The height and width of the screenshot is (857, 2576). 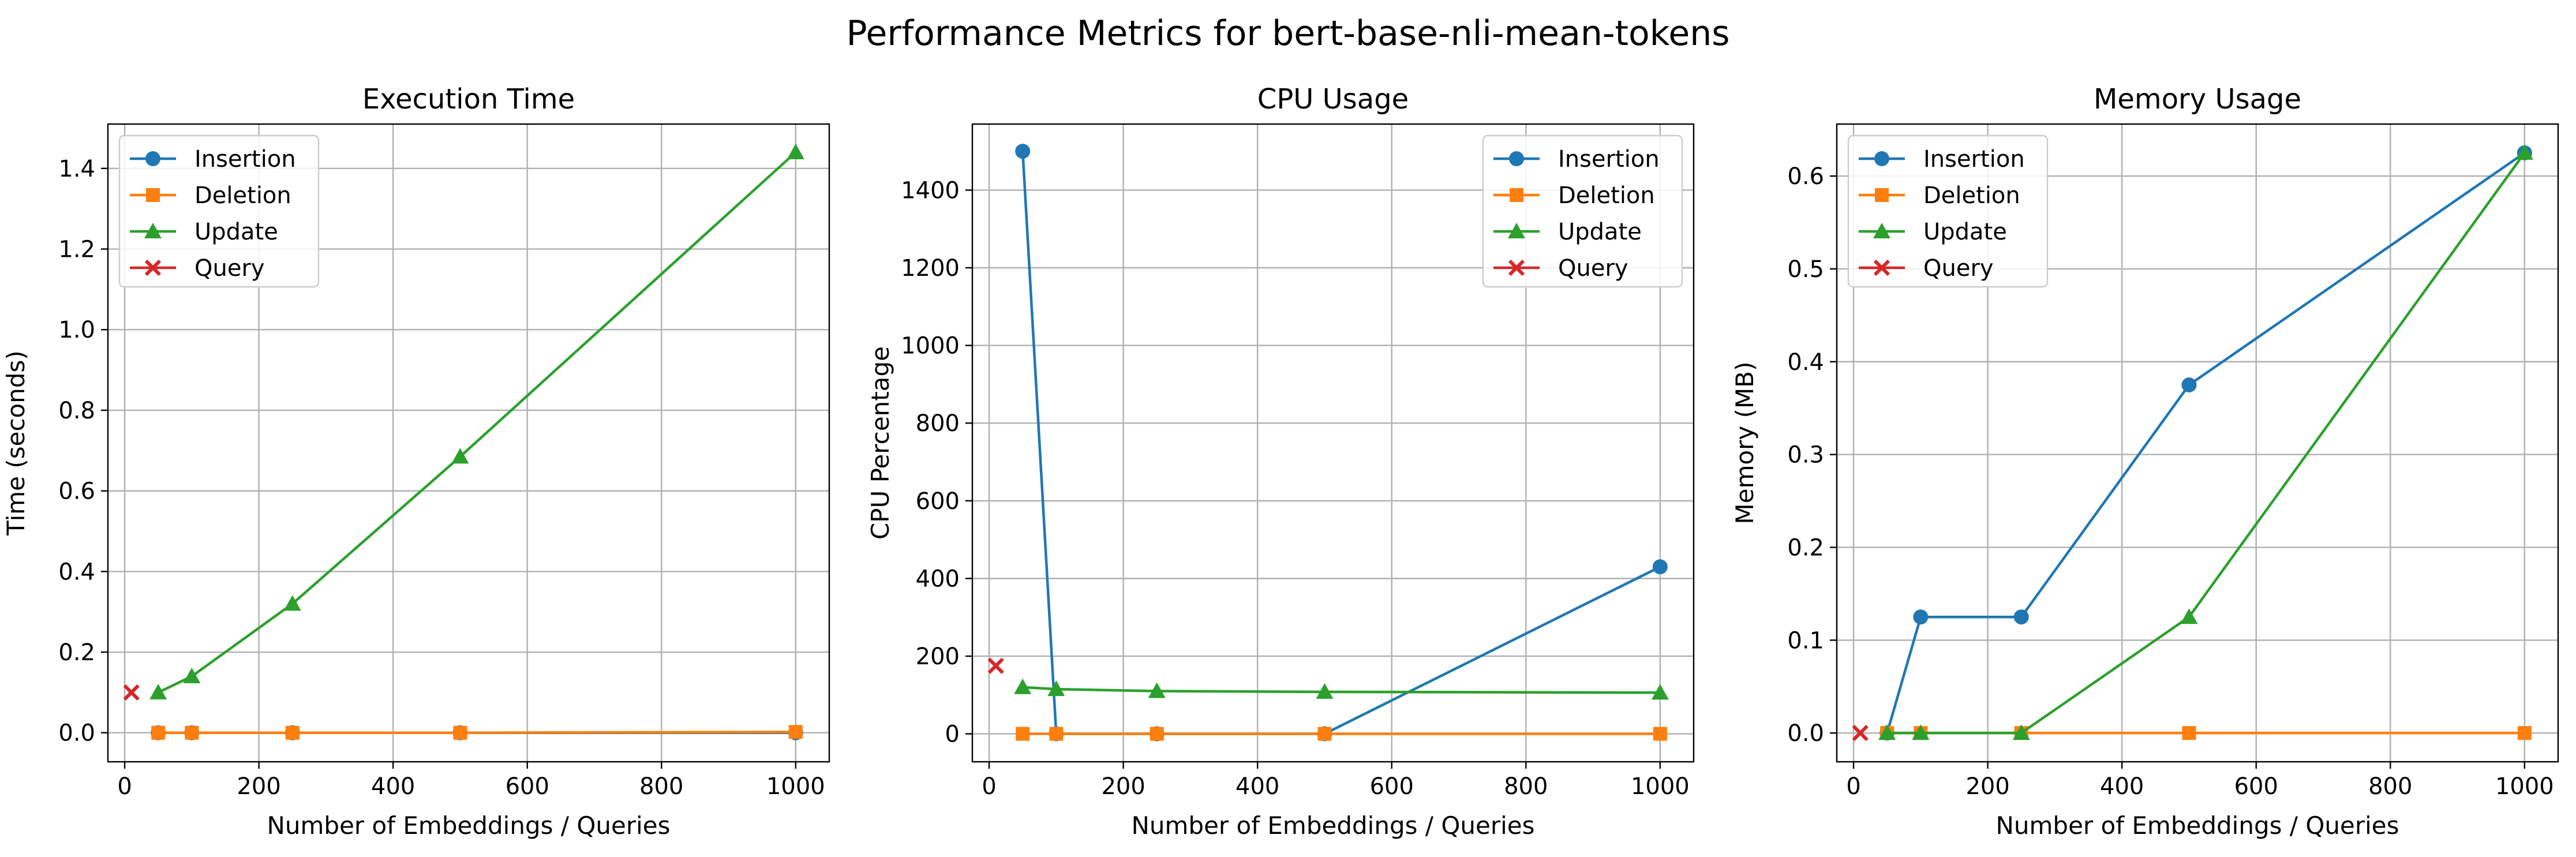 I want to click on series-update, so click(x=1341, y=689).